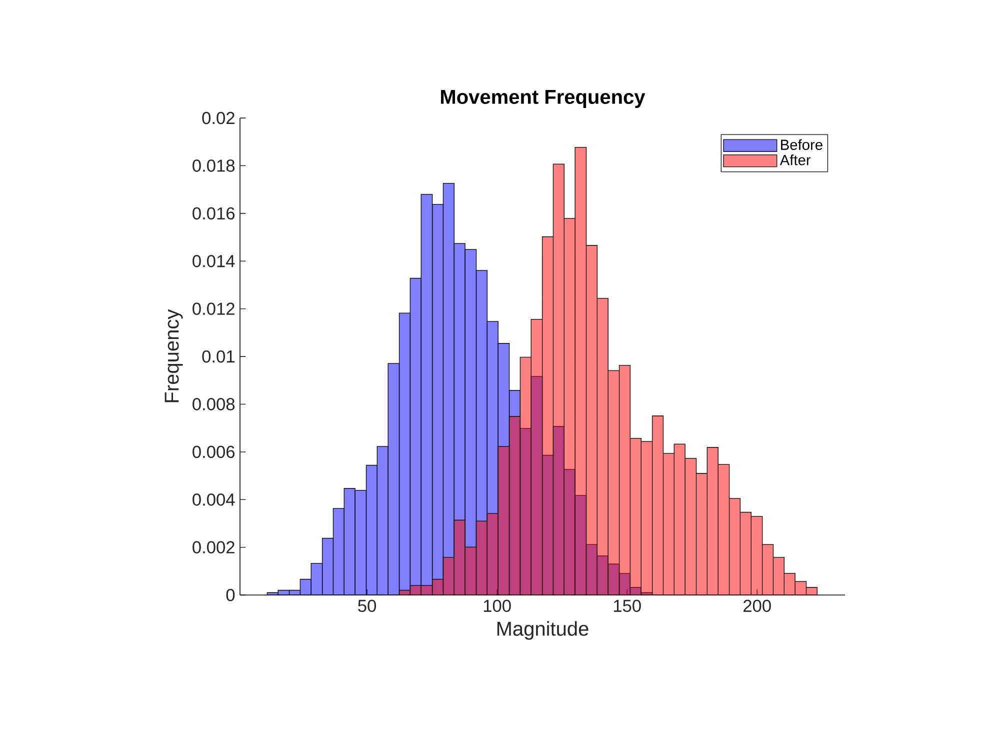 The height and width of the screenshot is (750, 1000). I want to click on legend-label: After, so click(795, 160).